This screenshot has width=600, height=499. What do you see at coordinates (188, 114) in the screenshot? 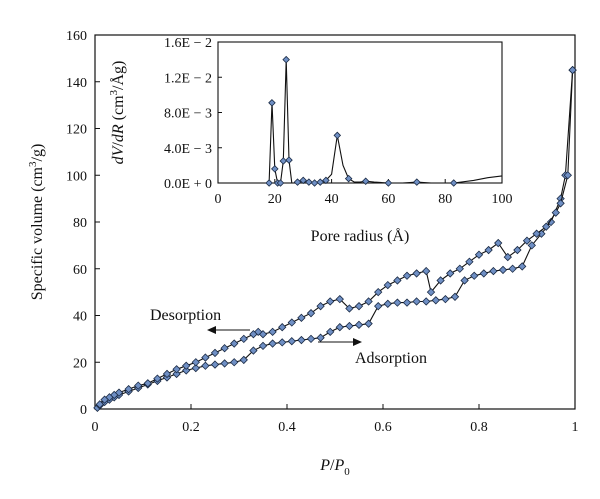
I see `inset-y-tick-label: 8.0E − 3` at bounding box center [188, 114].